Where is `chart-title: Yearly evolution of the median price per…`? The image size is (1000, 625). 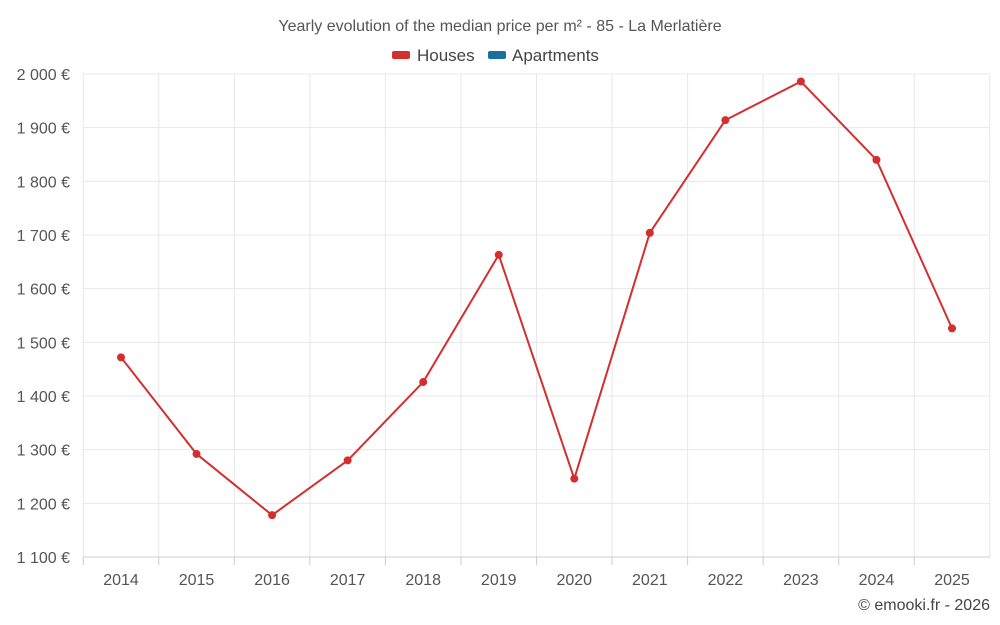 chart-title: Yearly evolution of the median price per… is located at coordinates (499, 26).